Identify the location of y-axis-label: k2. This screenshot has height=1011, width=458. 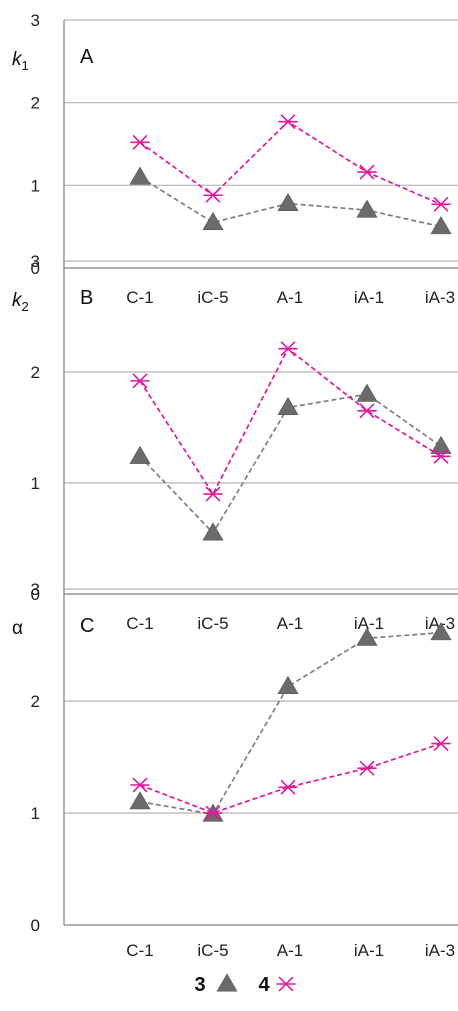
(20, 302).